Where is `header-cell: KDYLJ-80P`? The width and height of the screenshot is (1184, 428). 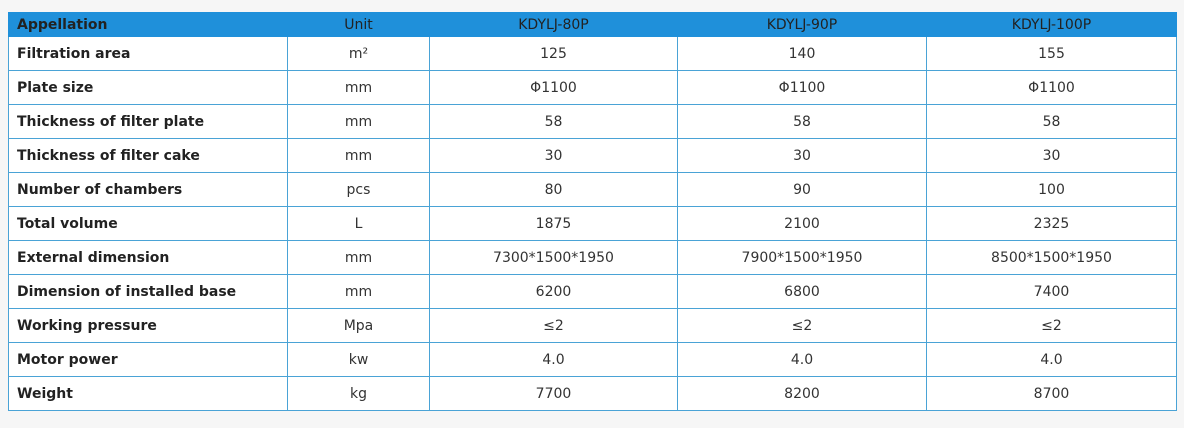 header-cell: KDYLJ-80P is located at coordinates (553, 24).